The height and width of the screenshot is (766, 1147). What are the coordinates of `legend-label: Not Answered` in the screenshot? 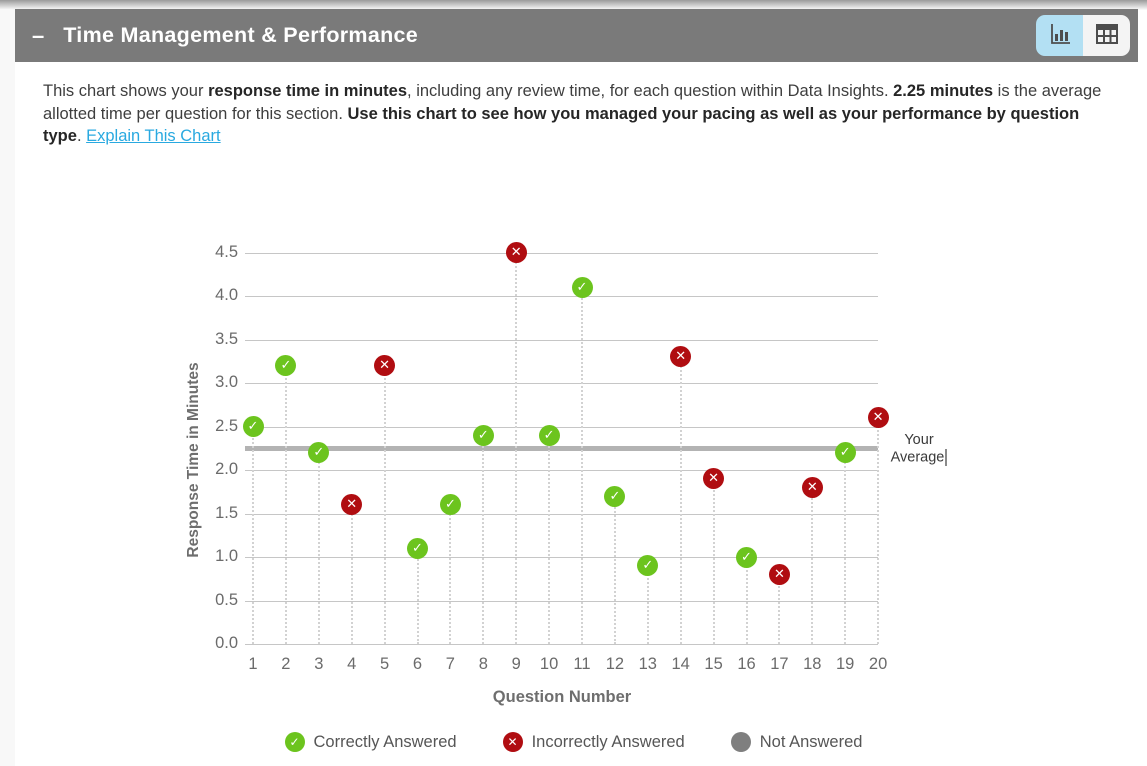 It's located at (811, 741).